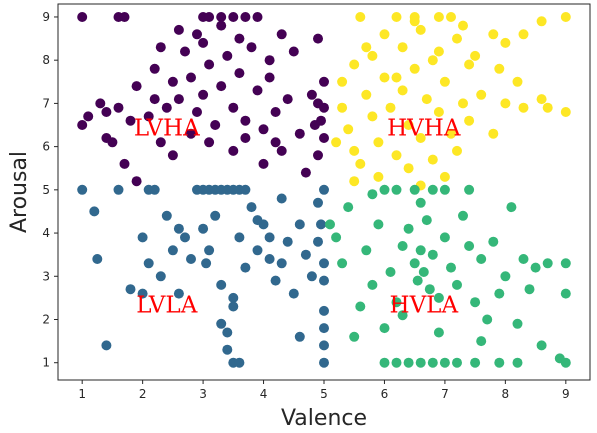 The width and height of the screenshot is (597, 433). Describe the element at coordinates (445, 394) in the screenshot. I see `x-tick-label: 7` at that location.